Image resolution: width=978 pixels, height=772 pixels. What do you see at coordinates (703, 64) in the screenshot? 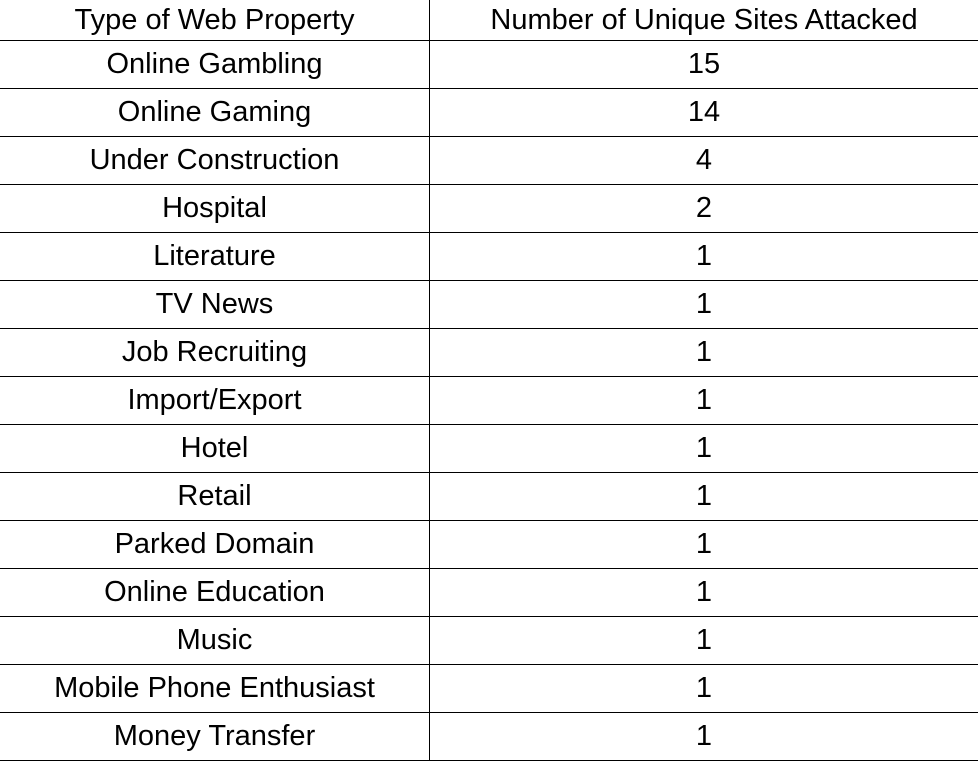
I see `count-cell: 15` at bounding box center [703, 64].